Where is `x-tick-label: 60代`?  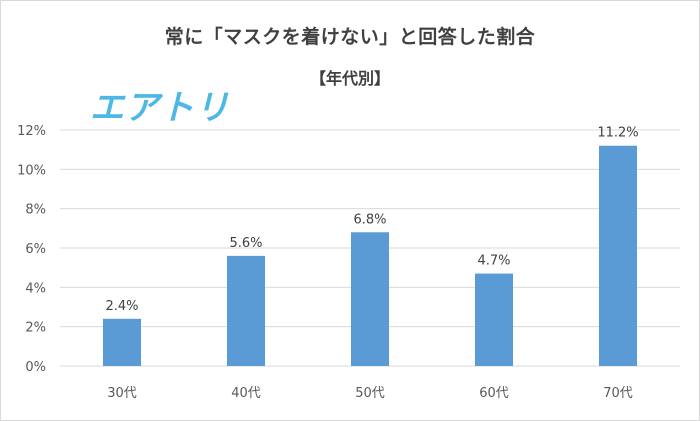
x-tick-label: 60代 is located at coordinates (494, 393).